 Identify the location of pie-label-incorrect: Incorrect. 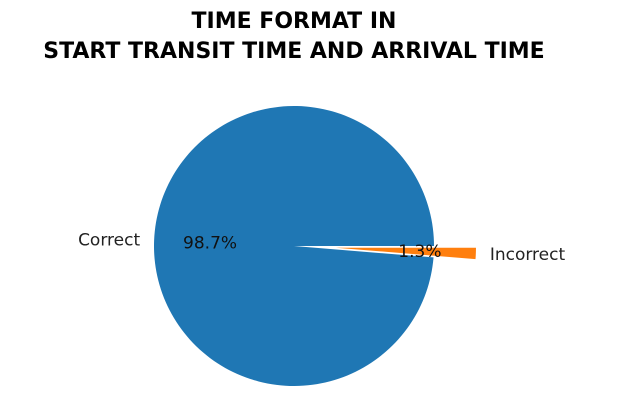
(528, 255).